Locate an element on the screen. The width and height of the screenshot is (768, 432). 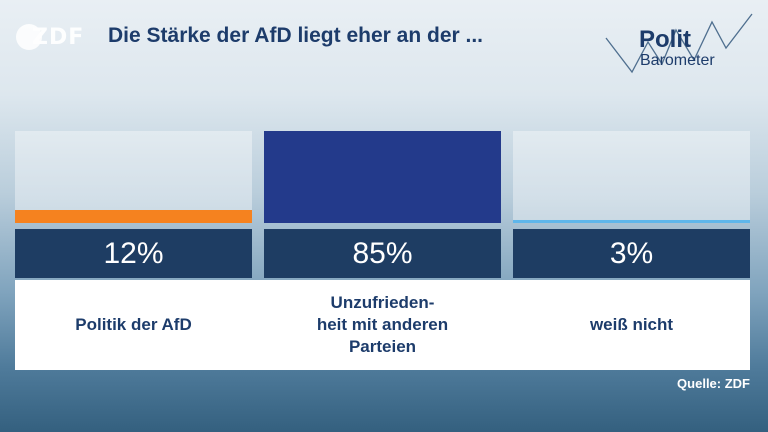
politbarometer-logo: Polit Barometer is located at coordinates (679, 45).